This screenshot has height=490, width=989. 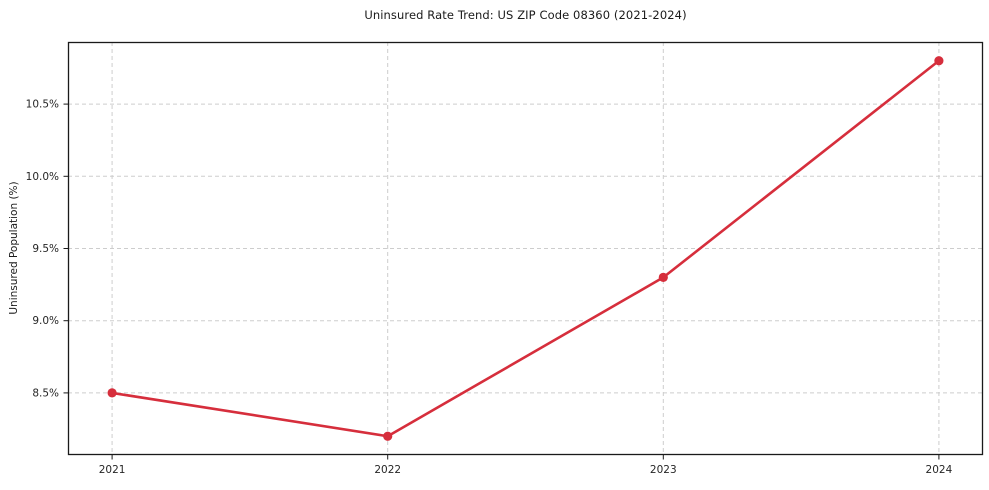 What do you see at coordinates (14, 248) in the screenshot?
I see `y-axis-label: Uninsured Population (%)` at bounding box center [14, 248].